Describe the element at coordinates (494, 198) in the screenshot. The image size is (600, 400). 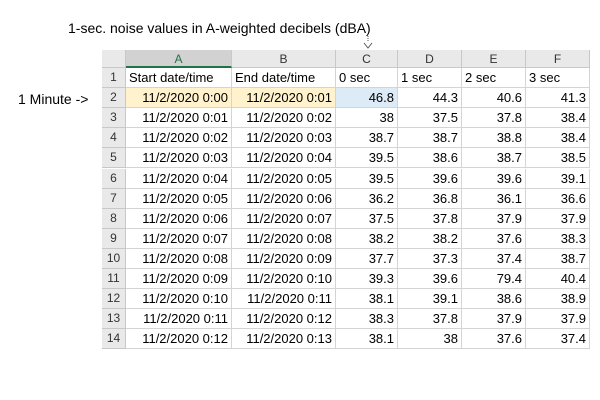
I see `cell: 36.1` at that location.